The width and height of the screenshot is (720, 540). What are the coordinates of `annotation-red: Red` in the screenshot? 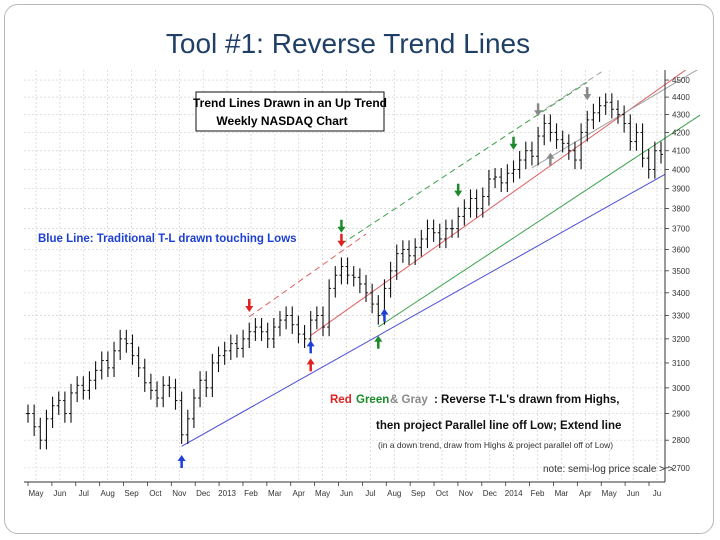 It's located at (341, 400).